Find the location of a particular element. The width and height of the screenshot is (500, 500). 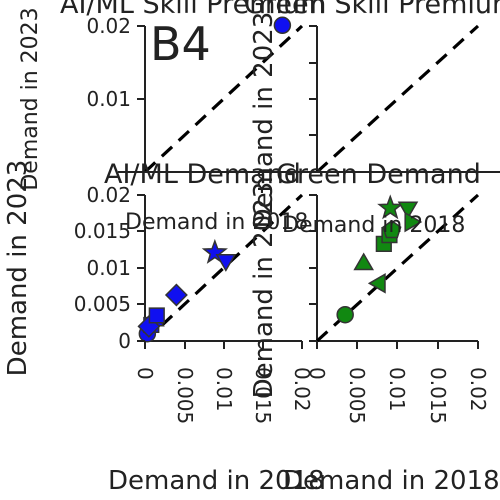

panel-label: B4 is located at coordinates (180, 44).